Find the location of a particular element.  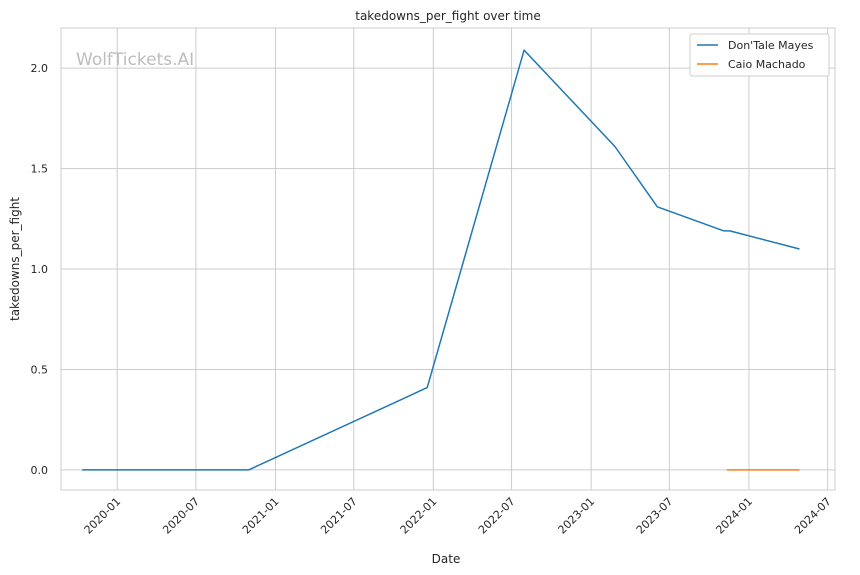

y-tick-label: 2.0 is located at coordinates (40, 68).